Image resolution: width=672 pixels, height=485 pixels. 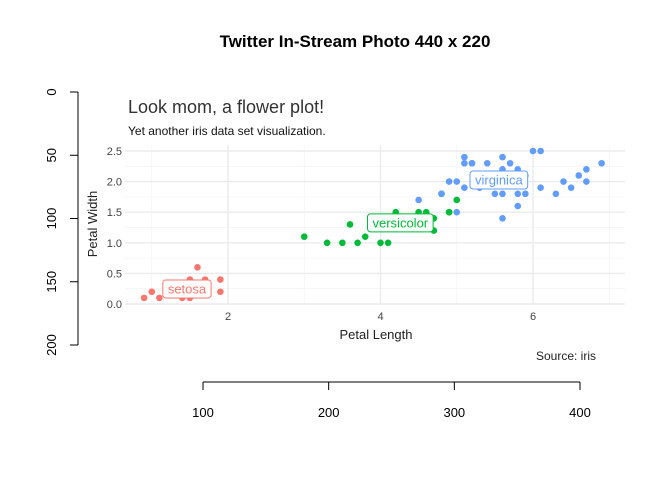 What do you see at coordinates (329, 412) in the screenshot?
I see `outer-x-tick-label: 200` at bounding box center [329, 412].